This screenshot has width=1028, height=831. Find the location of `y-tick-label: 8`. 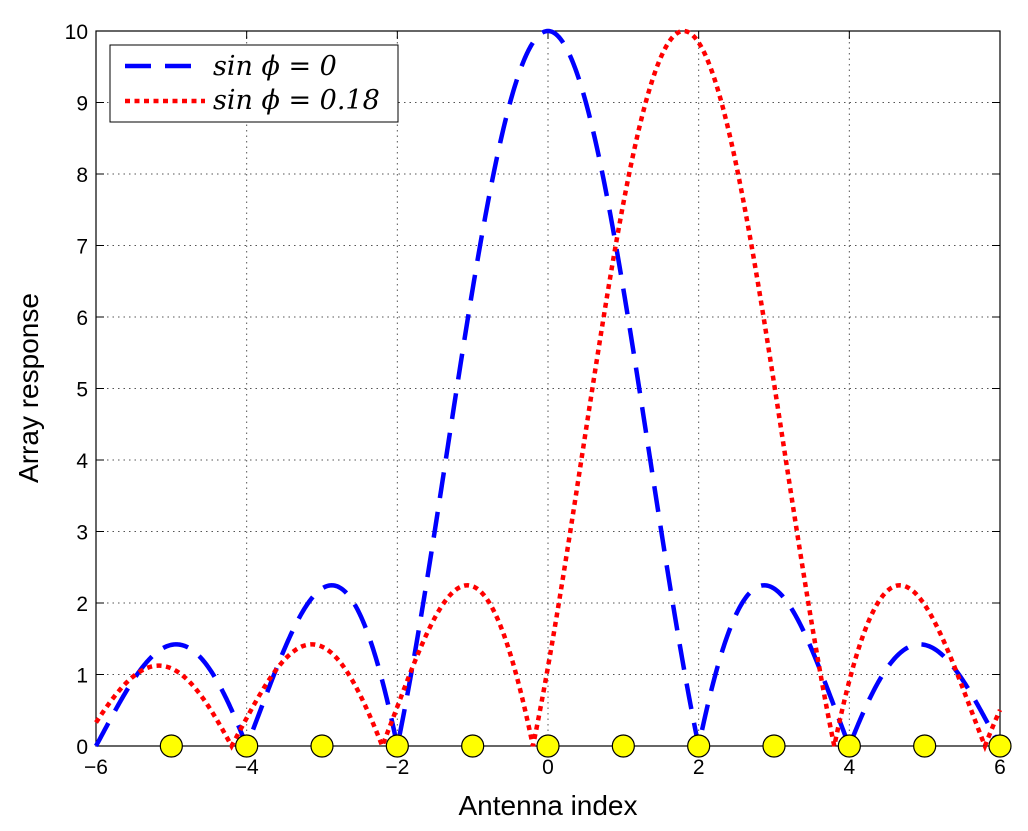

y-tick-label: 8 is located at coordinates (82, 175).